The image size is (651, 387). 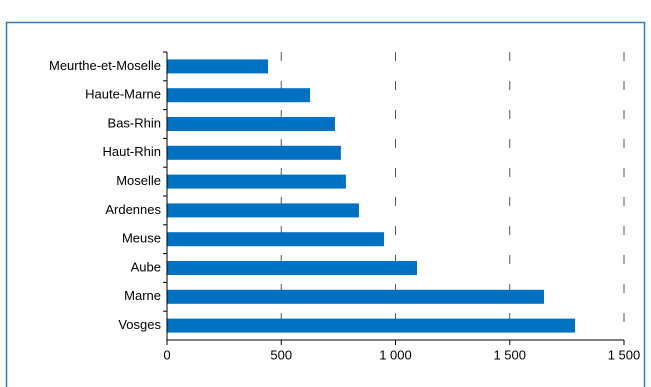 I want to click on y-tick-label: Meurthe-et-Moselle, so click(x=105, y=65).